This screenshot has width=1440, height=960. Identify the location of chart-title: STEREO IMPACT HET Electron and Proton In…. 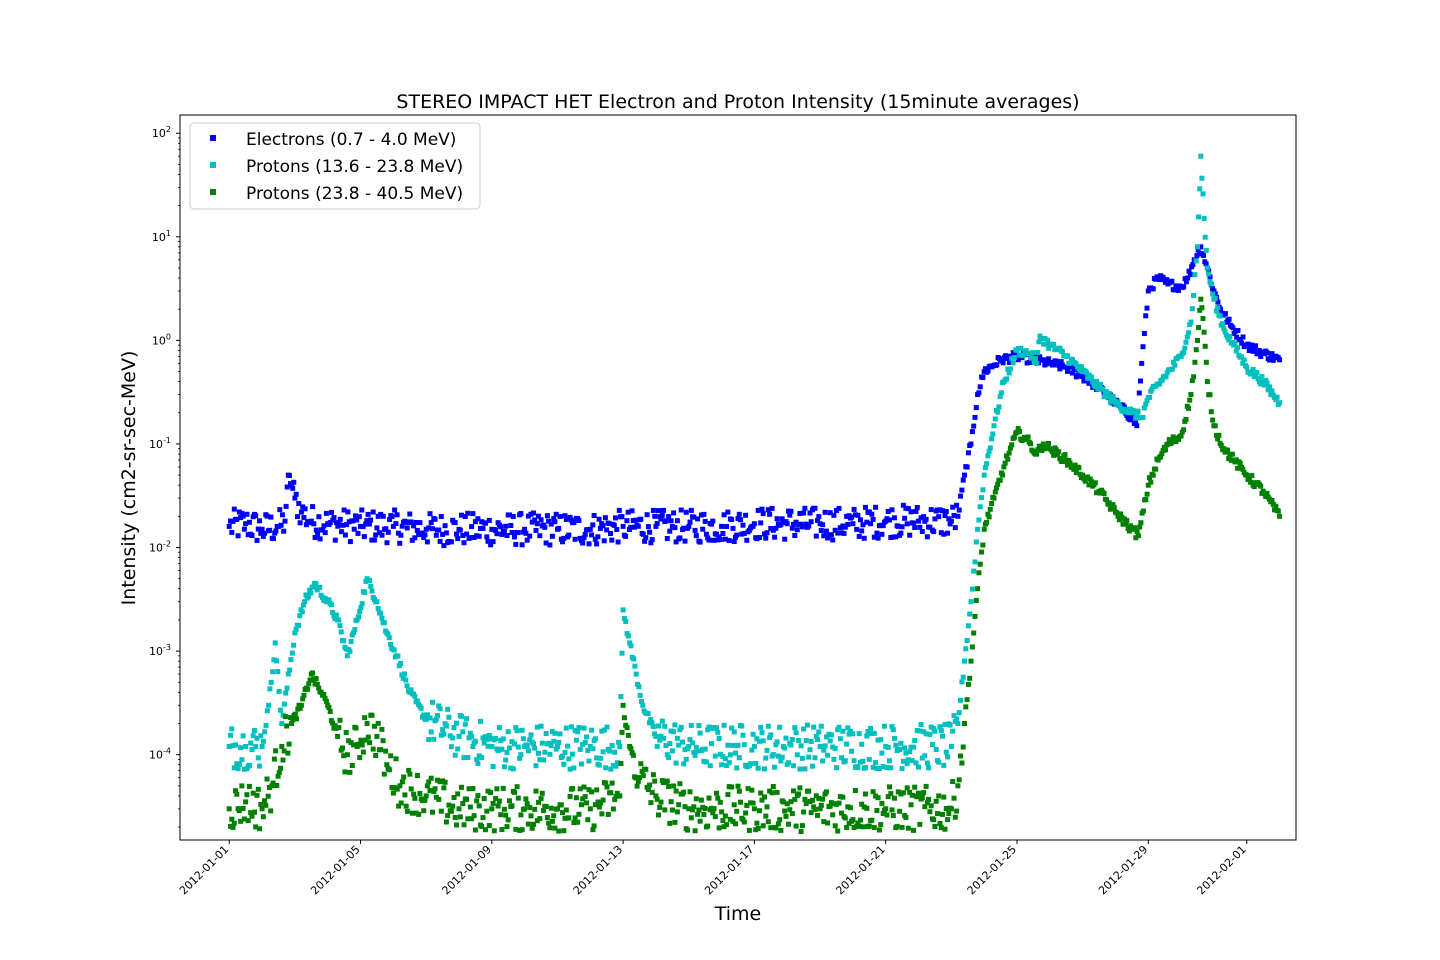
(737, 102).